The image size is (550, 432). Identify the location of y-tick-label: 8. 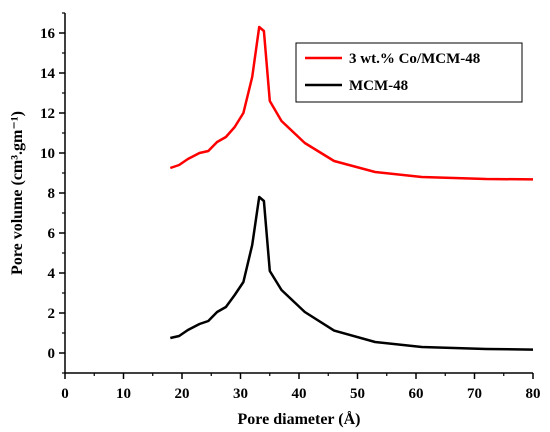
(52, 194).